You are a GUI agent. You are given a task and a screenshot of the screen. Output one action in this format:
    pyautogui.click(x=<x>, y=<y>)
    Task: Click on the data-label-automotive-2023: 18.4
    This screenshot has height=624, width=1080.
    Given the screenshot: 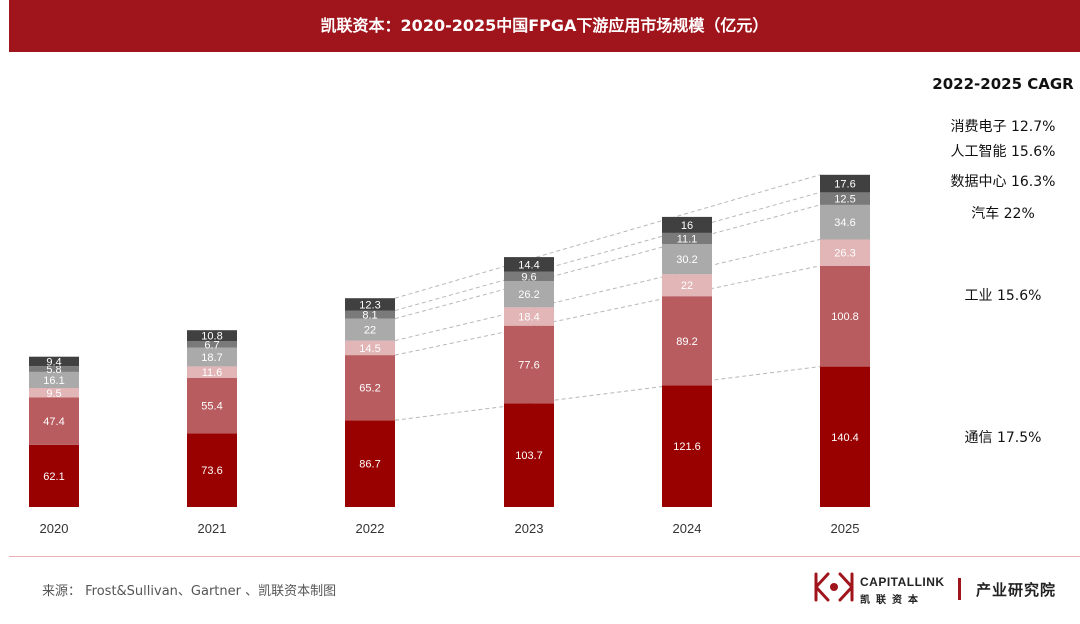 What is the action you would take?
    pyautogui.click(x=528, y=318)
    